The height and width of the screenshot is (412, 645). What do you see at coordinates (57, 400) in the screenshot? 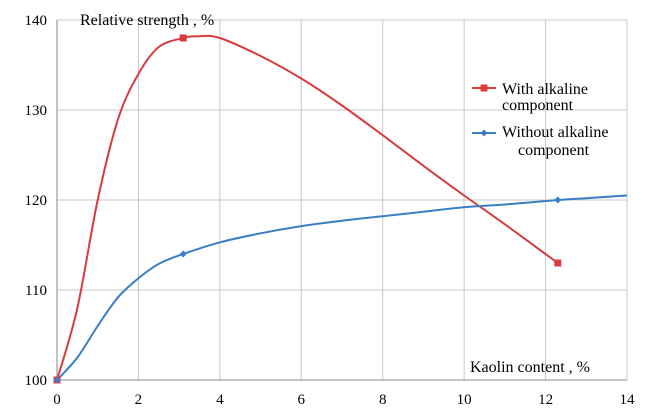
I see `x-tick-label: 0` at bounding box center [57, 400].